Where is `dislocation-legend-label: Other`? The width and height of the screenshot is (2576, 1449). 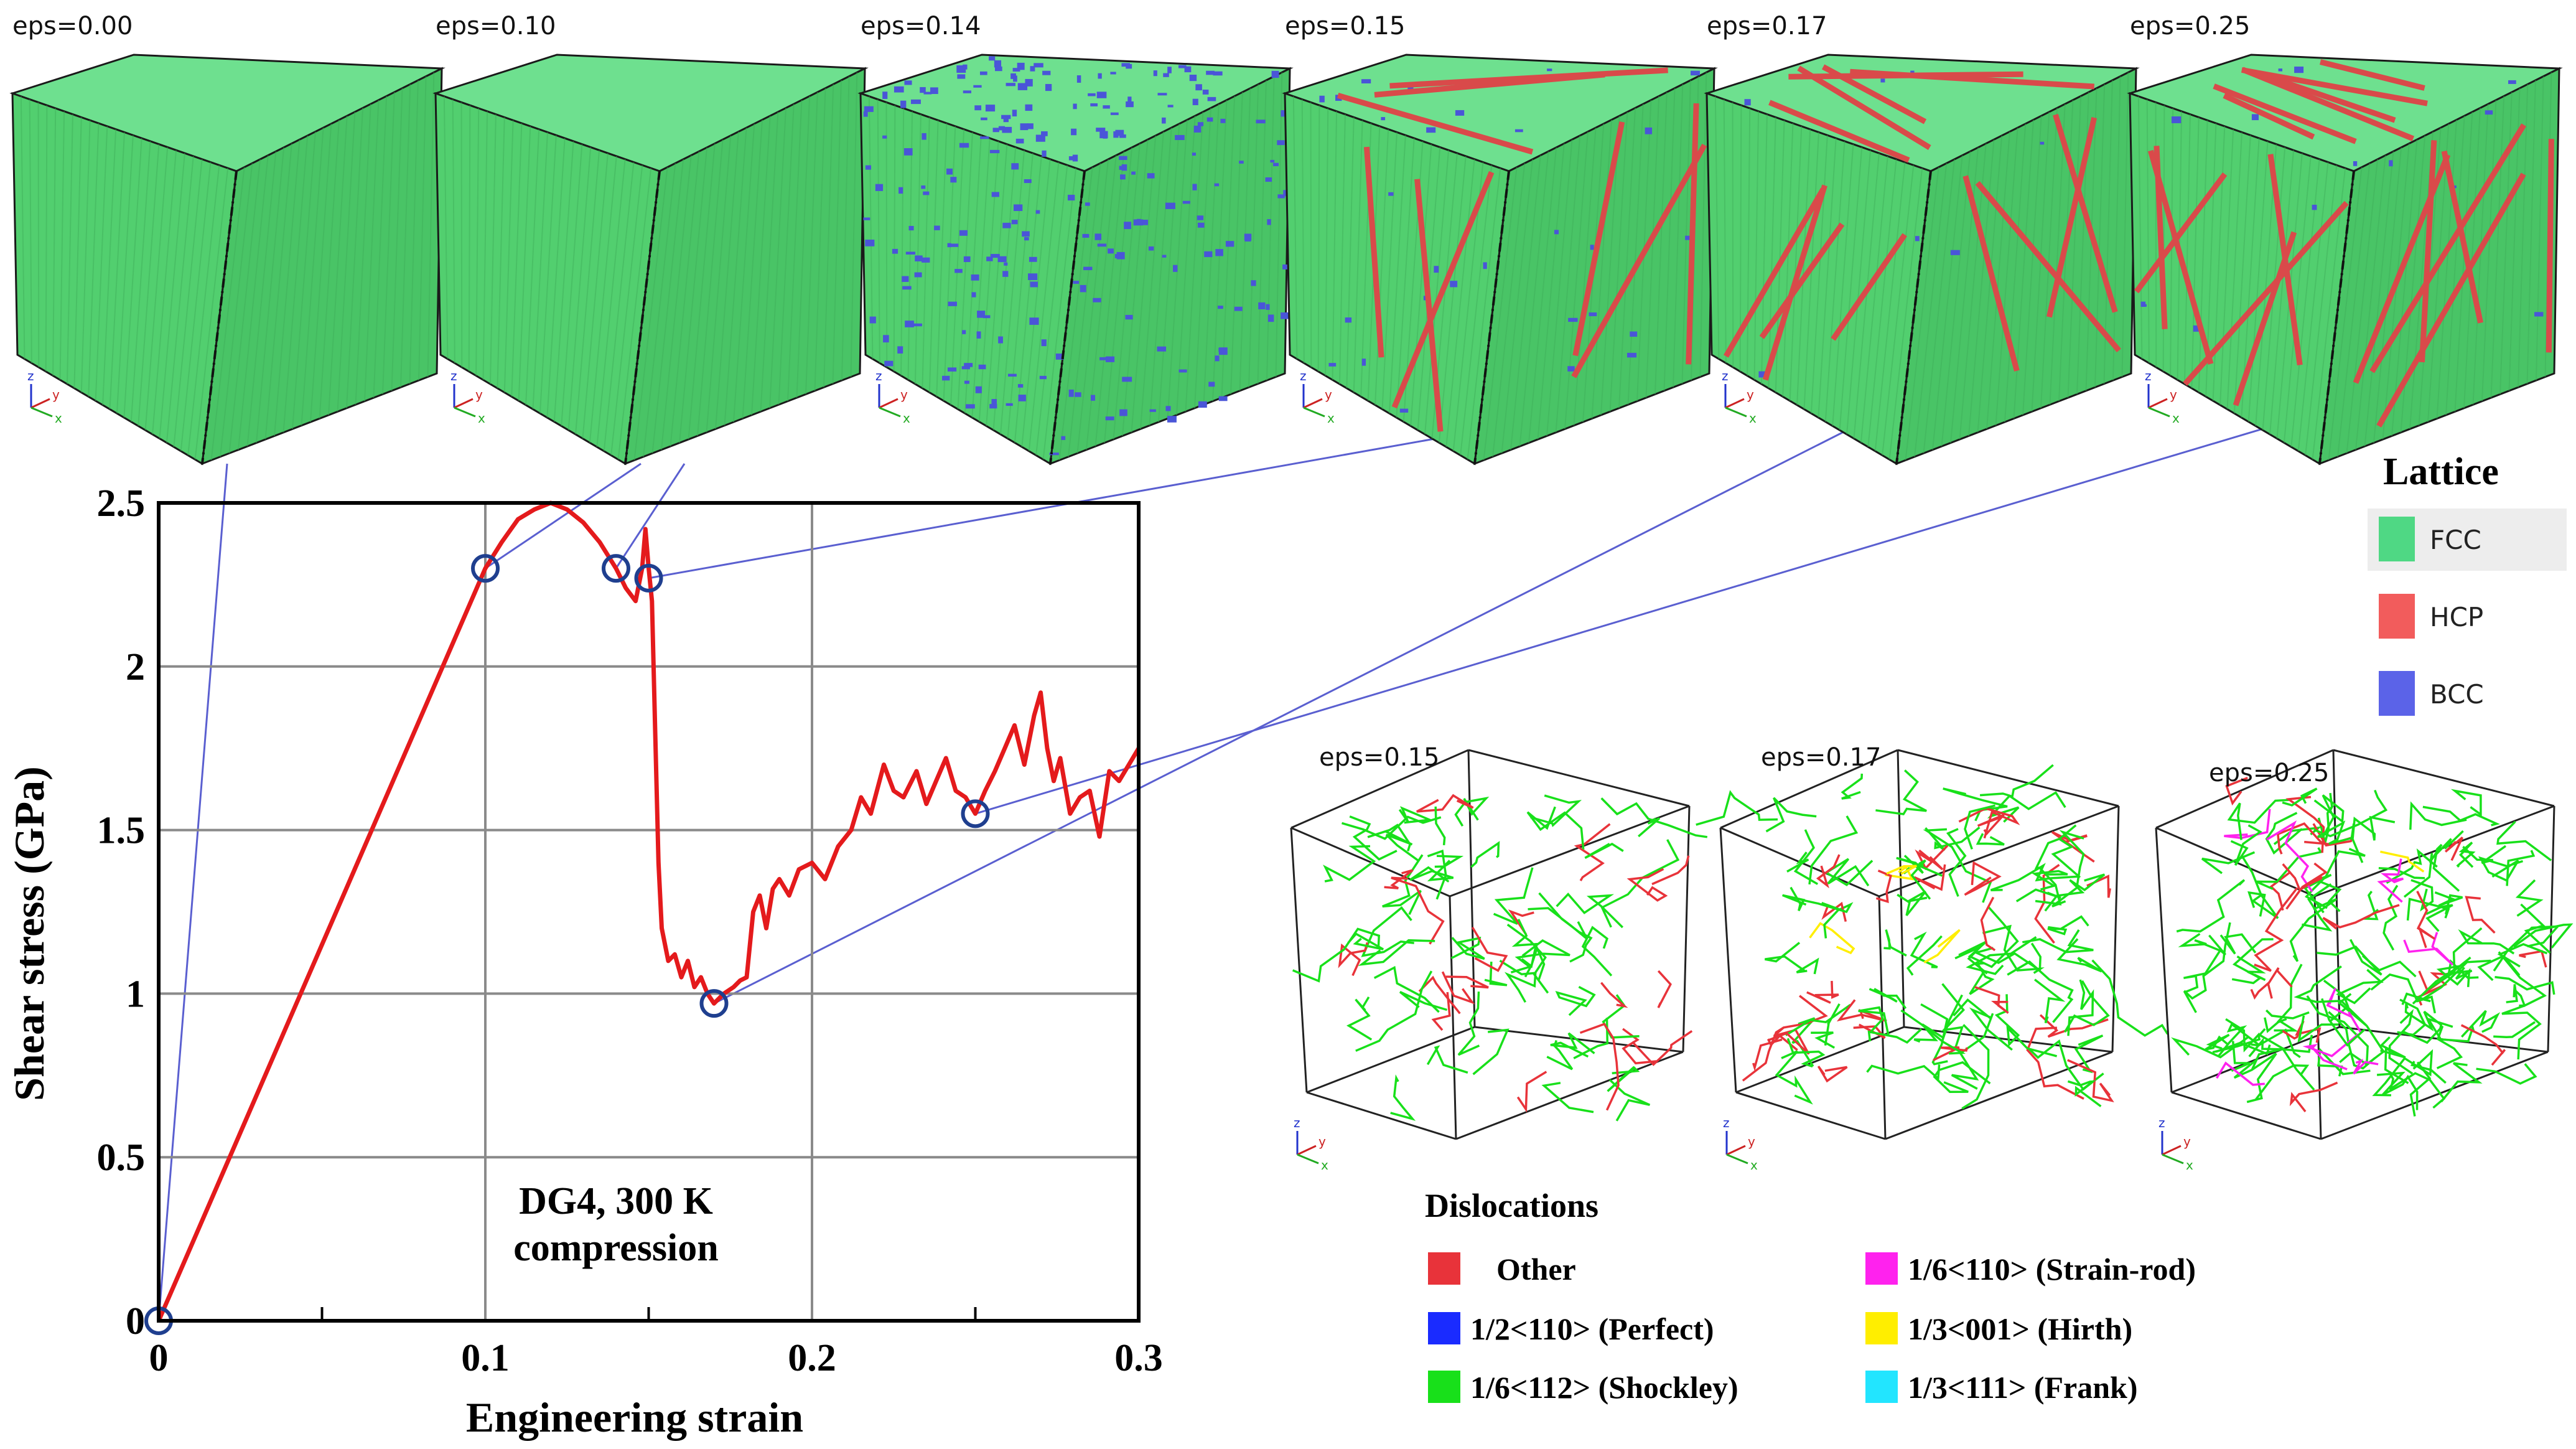
dislocation-legend-label: Other is located at coordinates (1536, 1269).